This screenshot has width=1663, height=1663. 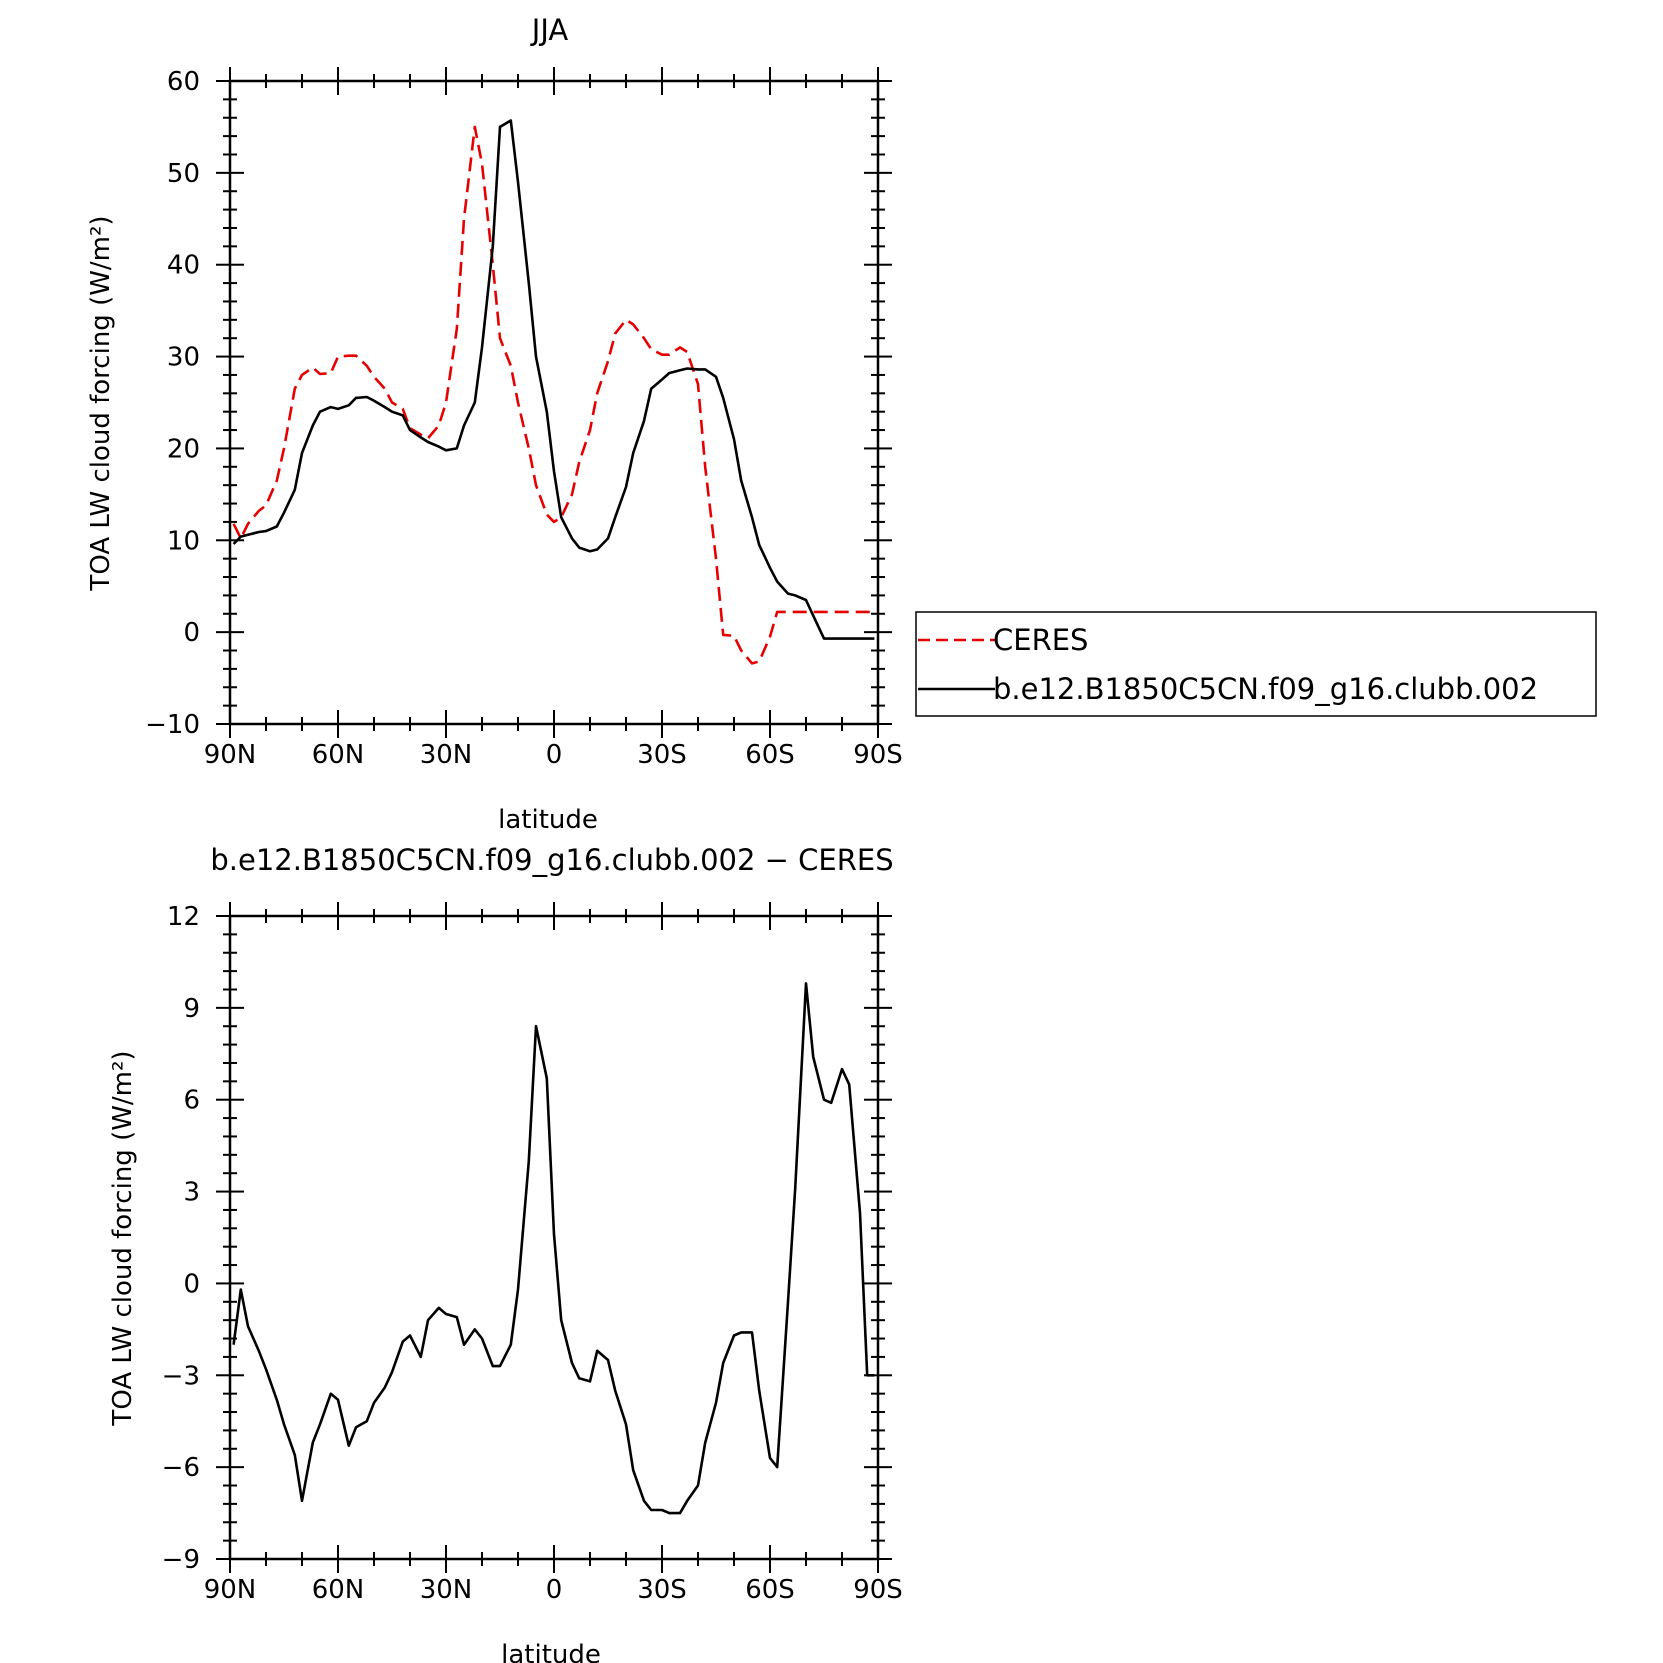 What do you see at coordinates (172, 725) in the screenshot?
I see `y-tick-label: −10` at bounding box center [172, 725].